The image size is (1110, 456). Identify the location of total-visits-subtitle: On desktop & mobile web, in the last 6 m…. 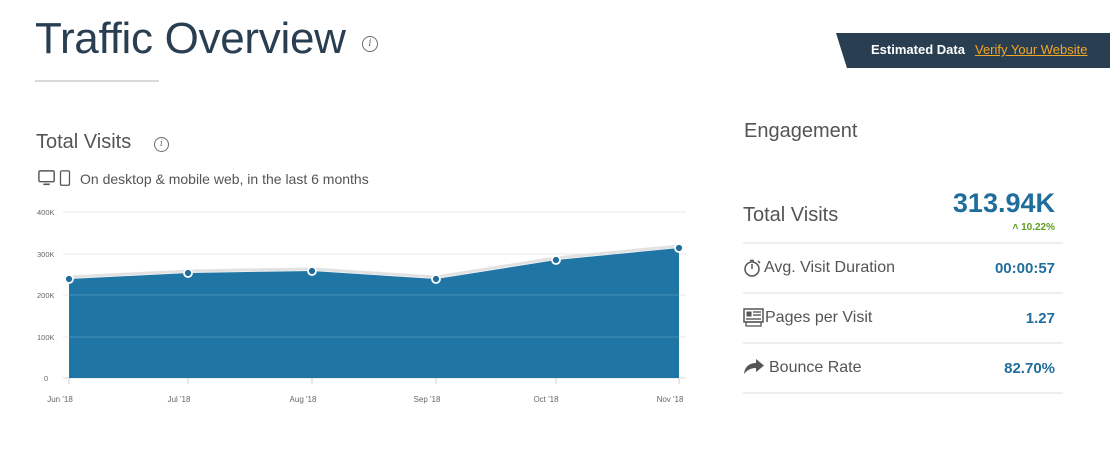
(224, 179).